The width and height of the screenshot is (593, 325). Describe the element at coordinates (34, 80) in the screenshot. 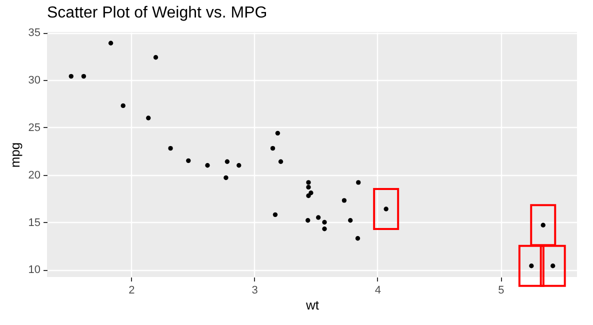

I see `y-tick-label: 30` at that location.